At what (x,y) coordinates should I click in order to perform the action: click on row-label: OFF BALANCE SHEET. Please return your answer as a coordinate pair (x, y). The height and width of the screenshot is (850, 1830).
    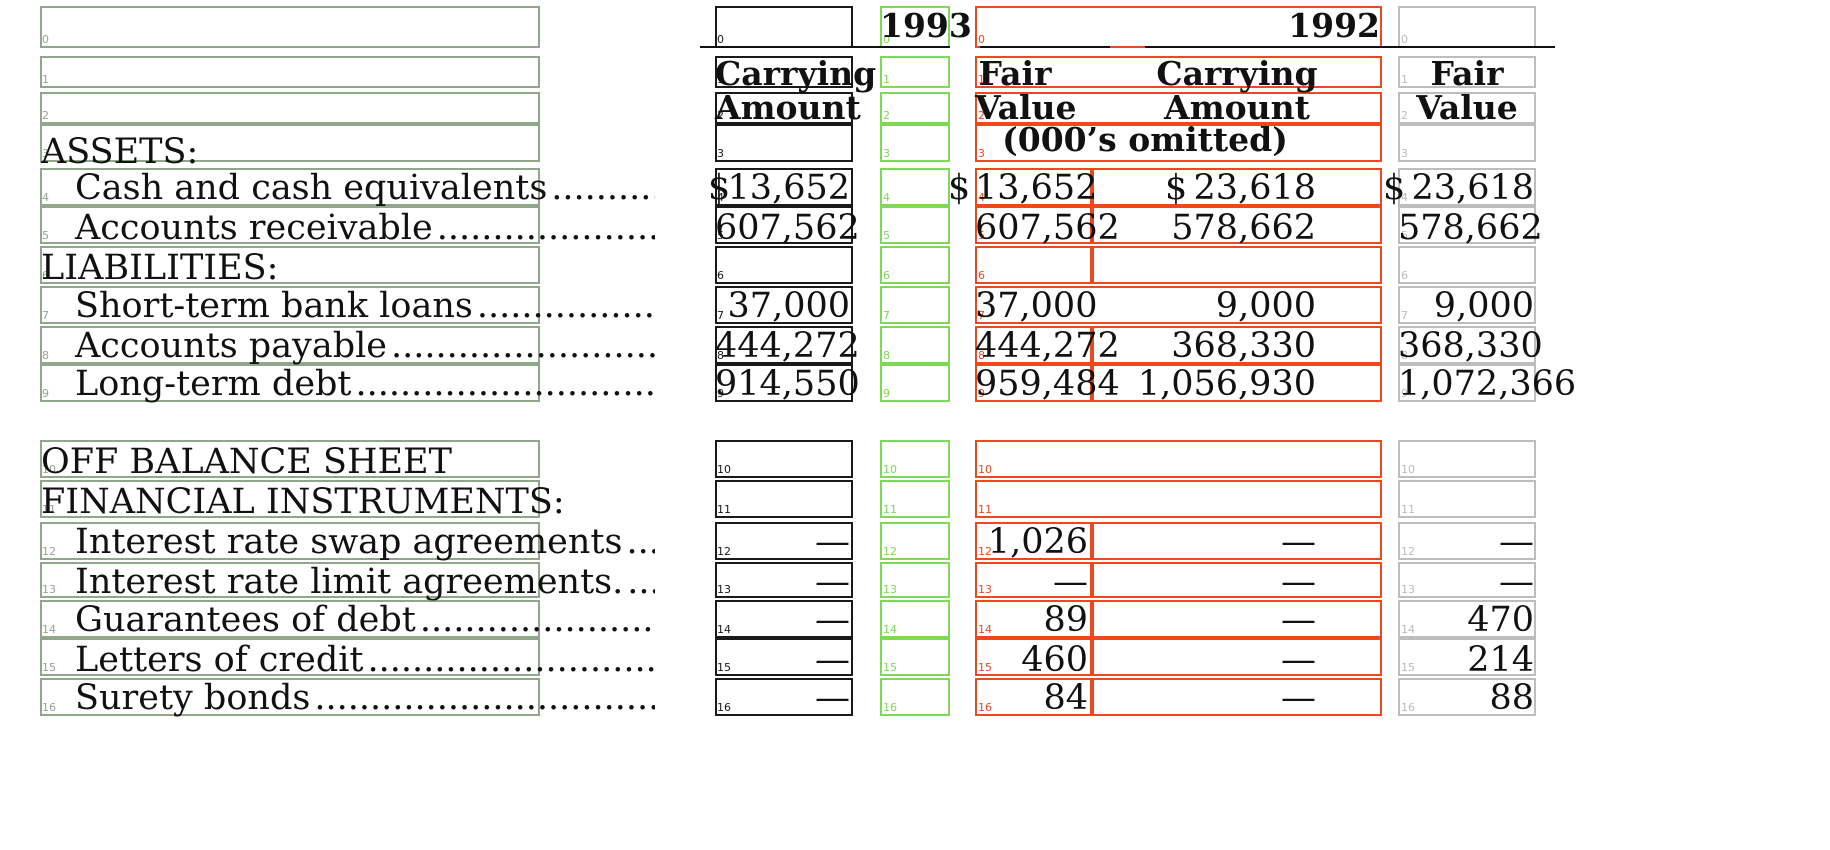
    Looking at the image, I should click on (246, 462).